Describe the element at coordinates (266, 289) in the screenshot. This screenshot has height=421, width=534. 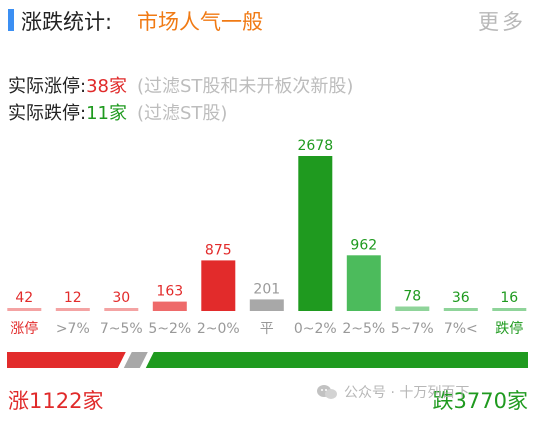
I see `bar-value-label-5: 201` at that location.